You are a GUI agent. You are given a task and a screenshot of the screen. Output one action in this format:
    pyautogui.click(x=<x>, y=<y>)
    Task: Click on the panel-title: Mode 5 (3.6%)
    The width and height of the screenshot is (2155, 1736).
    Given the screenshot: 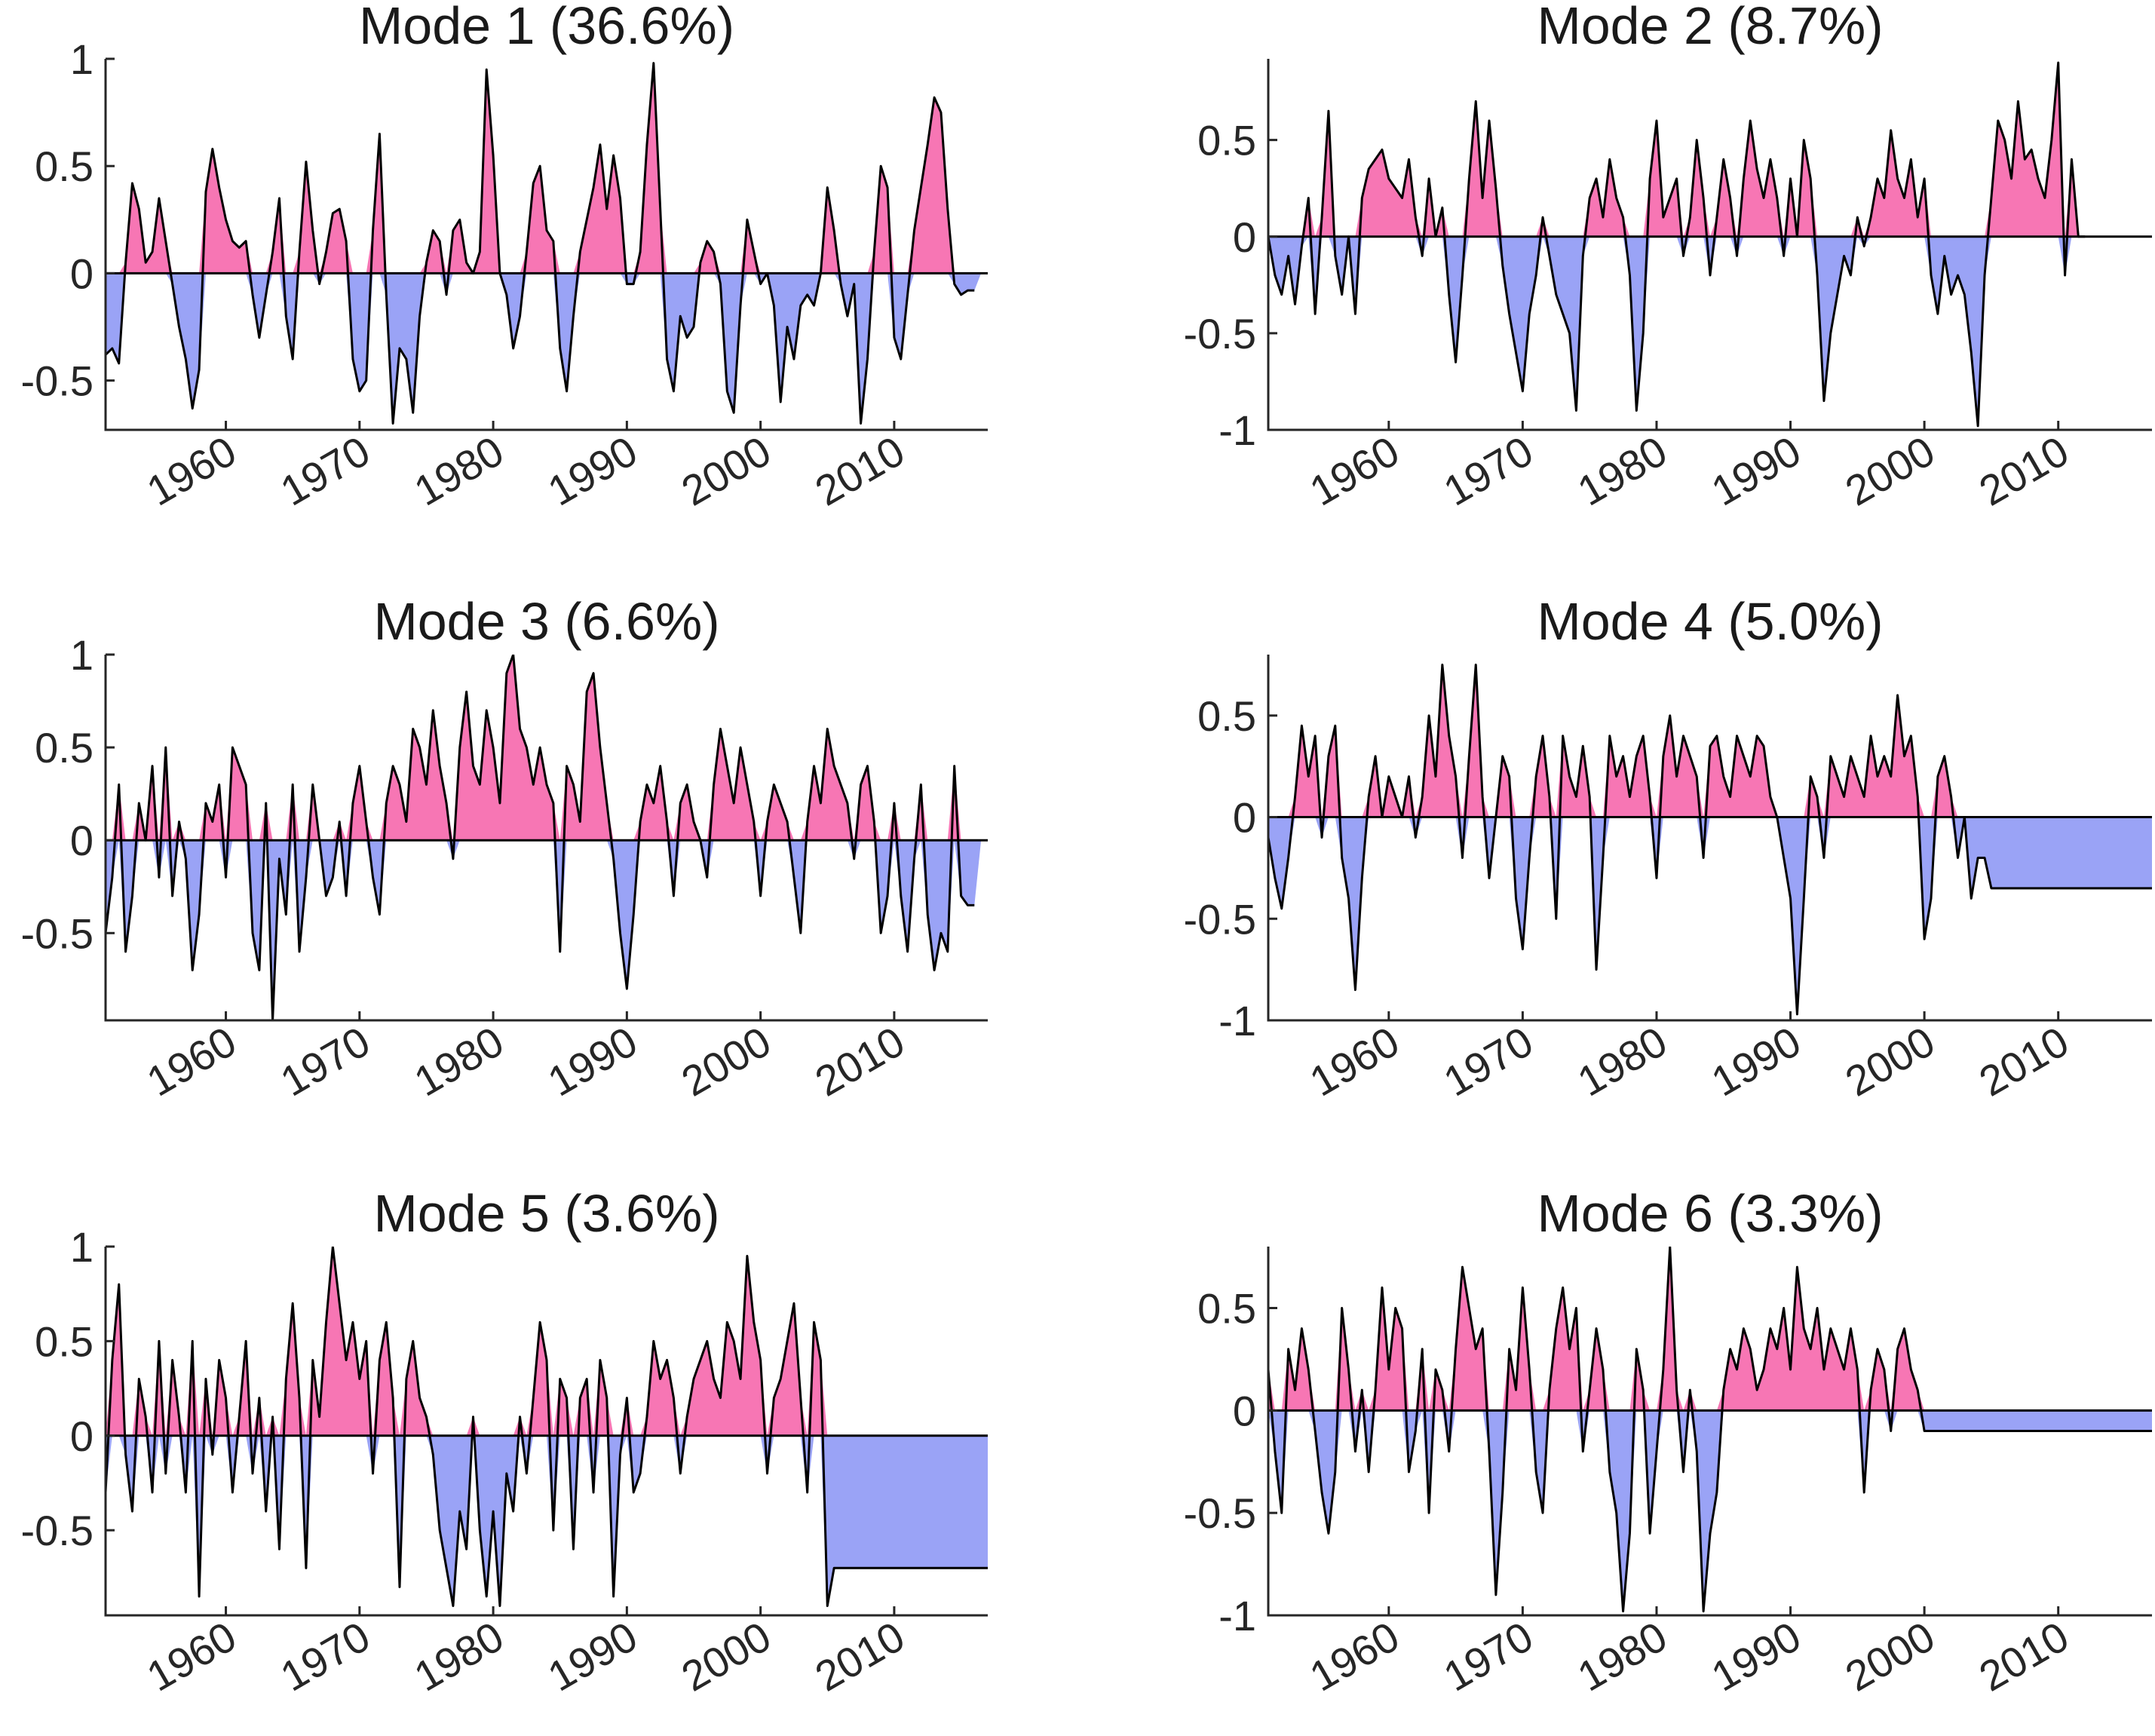 What is the action you would take?
    pyautogui.click(x=546, y=1213)
    